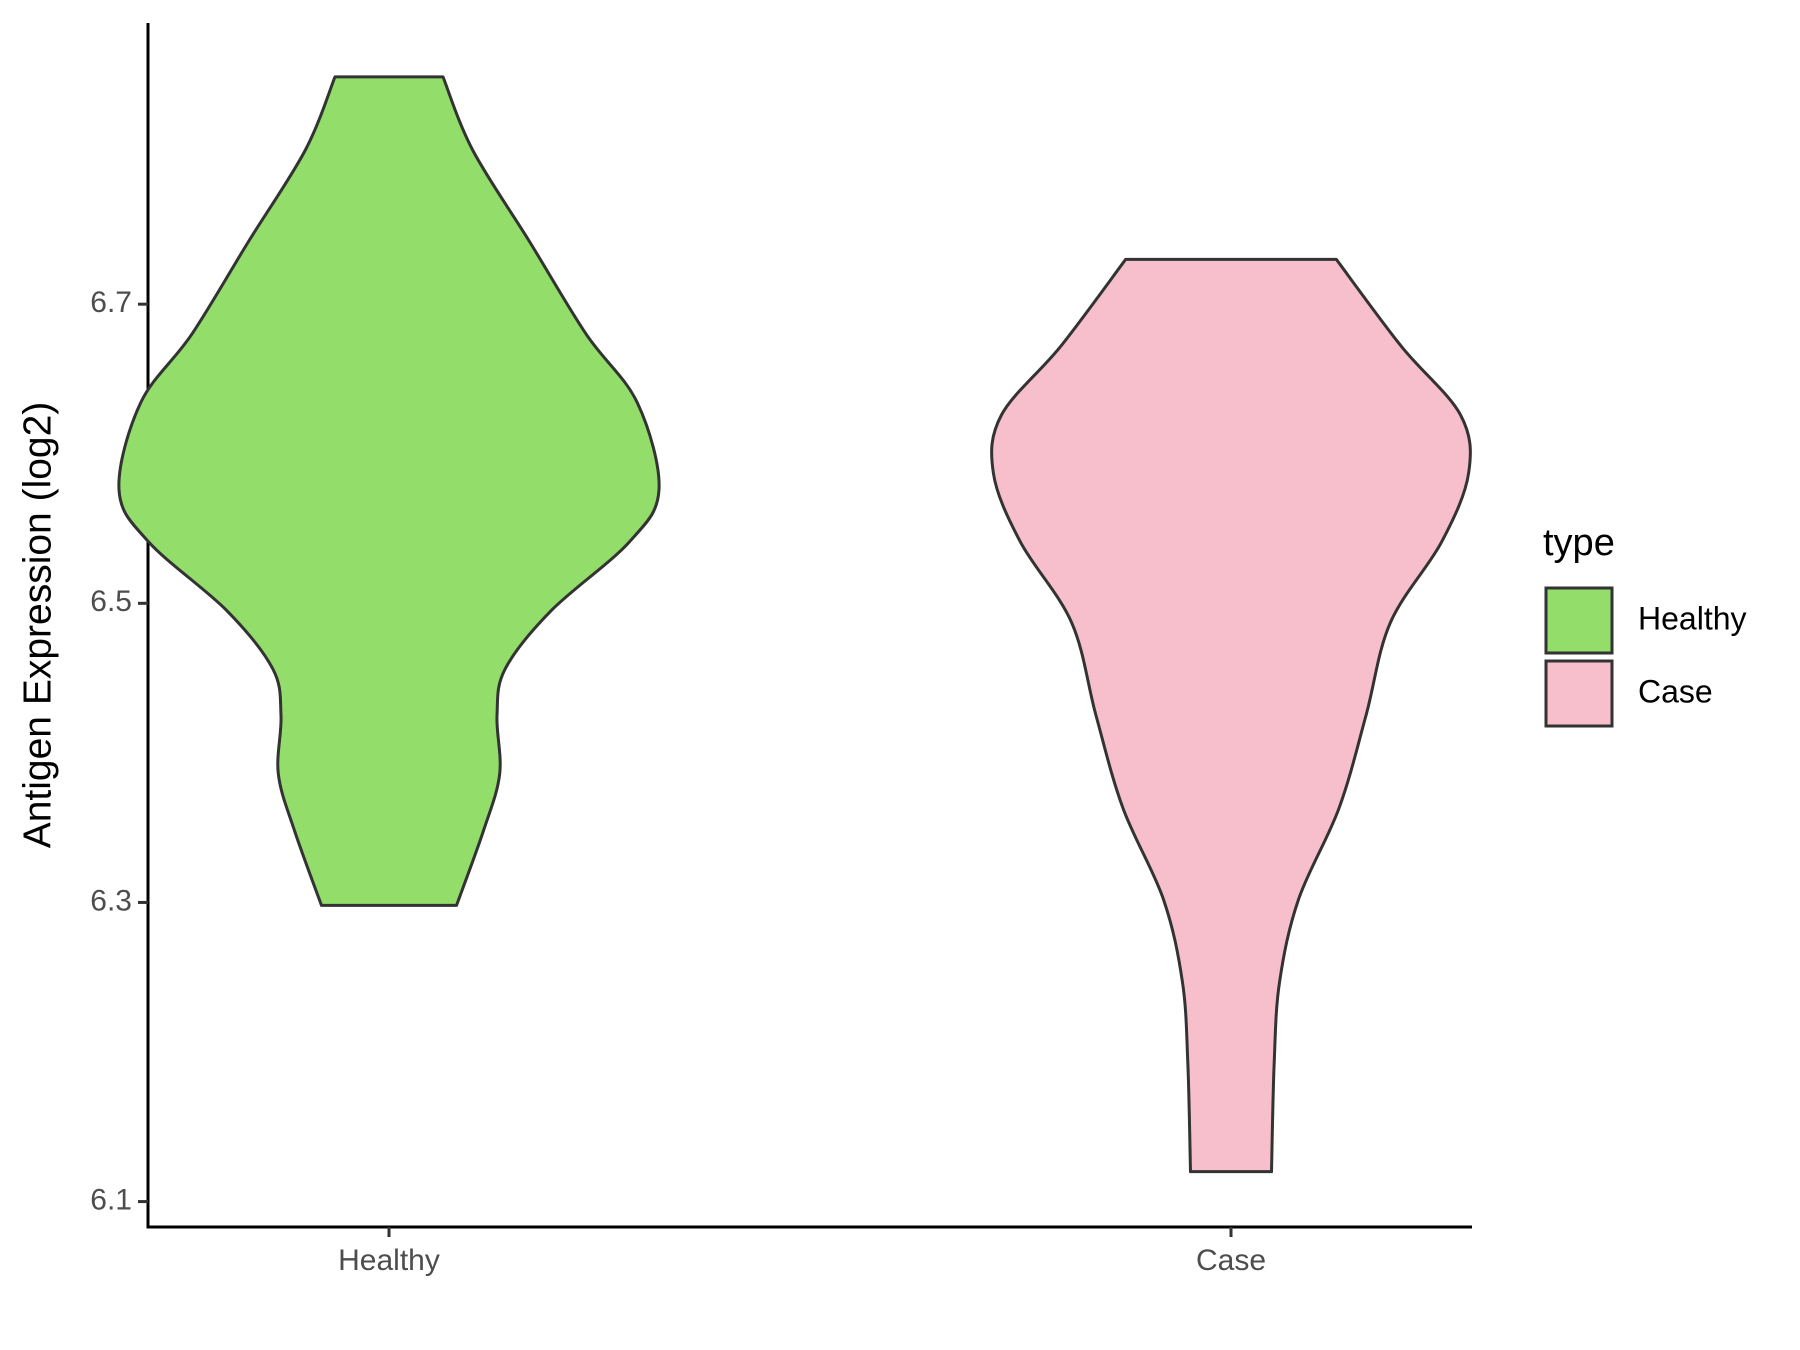 The height and width of the screenshot is (1350, 1800). I want to click on y-axis-title: Antigen Expression (log2), so click(37, 625).